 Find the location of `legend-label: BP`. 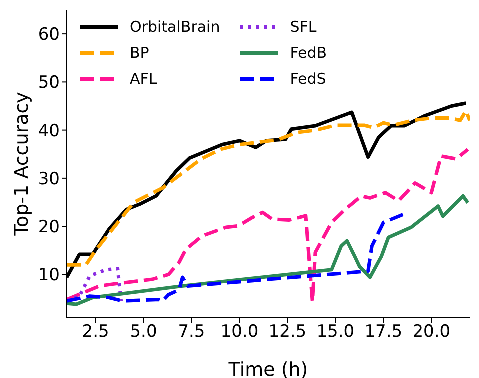

legend-label: BP is located at coordinates (140, 53).